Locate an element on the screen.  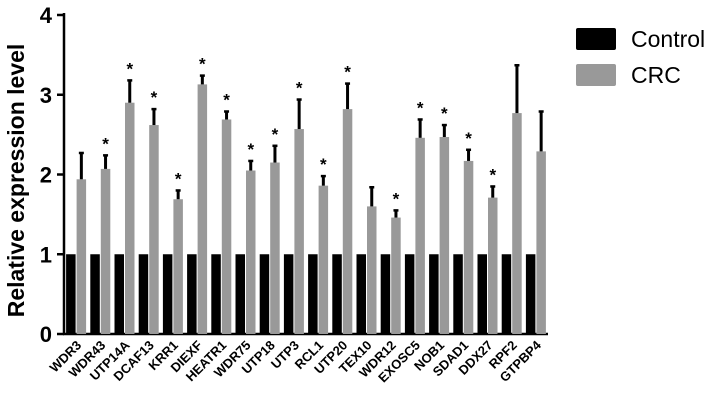
y-tick-label: 3 is located at coordinates (46, 95).